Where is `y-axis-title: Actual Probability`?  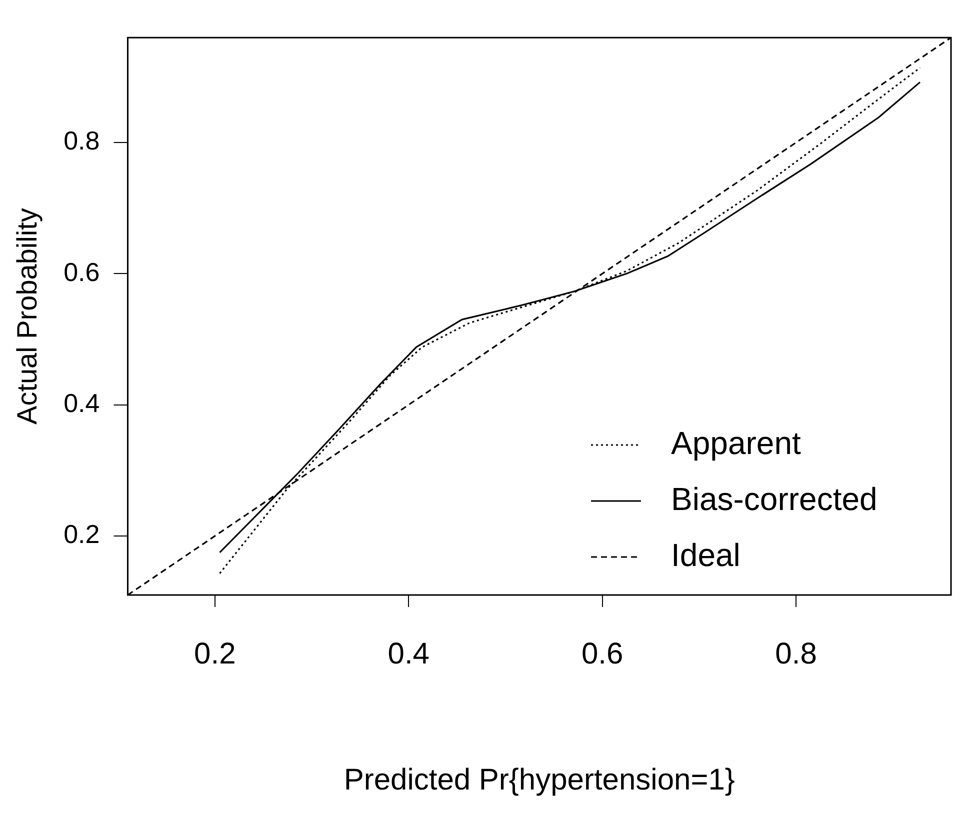
y-axis-title: Actual Probability is located at coordinates (27, 316).